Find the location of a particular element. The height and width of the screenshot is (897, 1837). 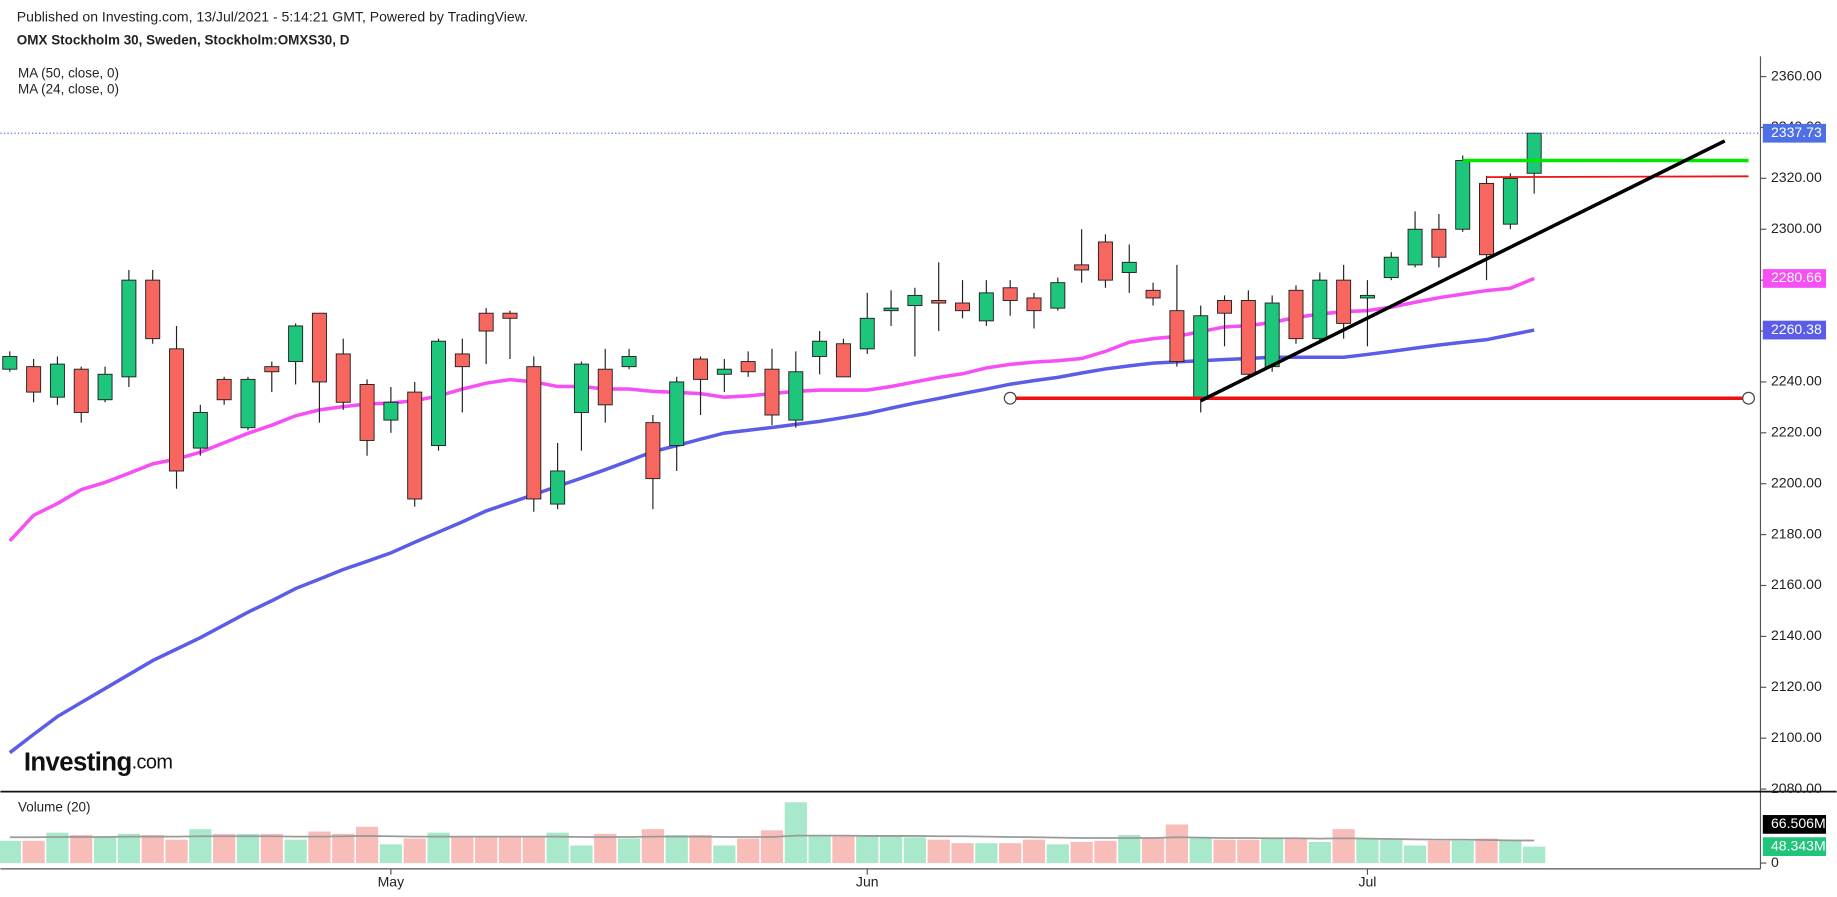

x-tick-label: Jun is located at coordinates (867, 882).